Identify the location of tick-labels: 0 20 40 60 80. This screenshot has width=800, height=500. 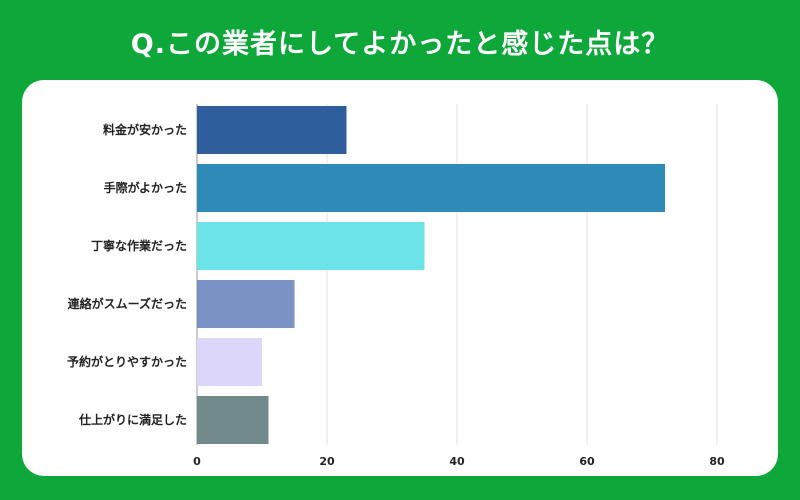
(459, 461).